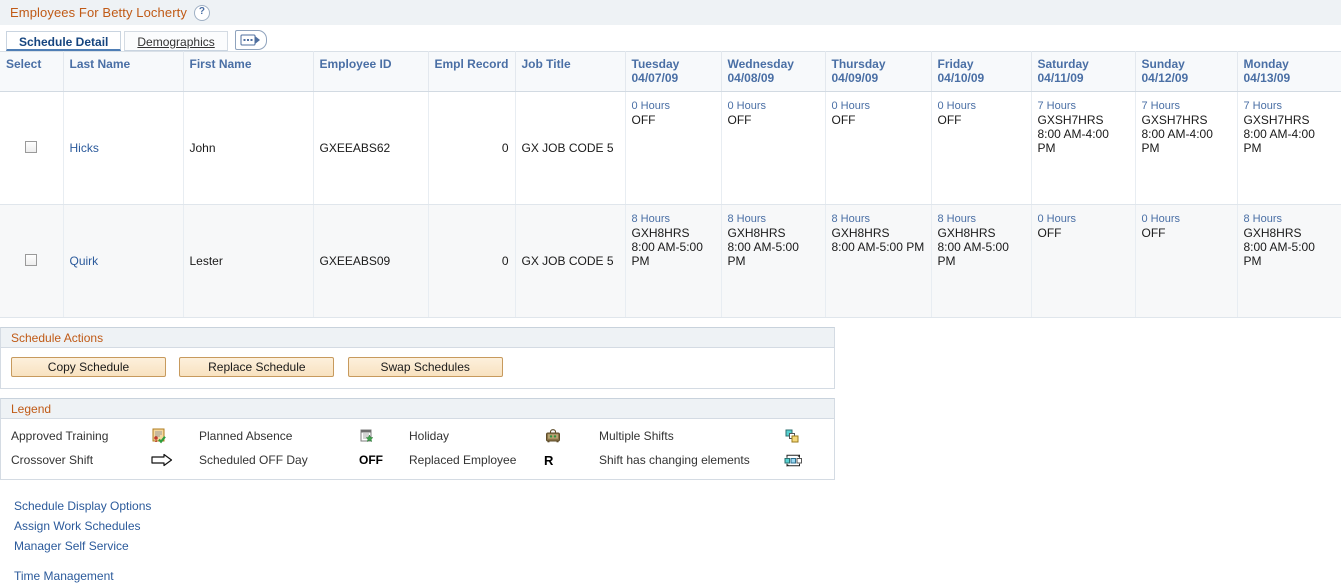  I want to click on tab-demographics: Demographics, so click(176, 41).